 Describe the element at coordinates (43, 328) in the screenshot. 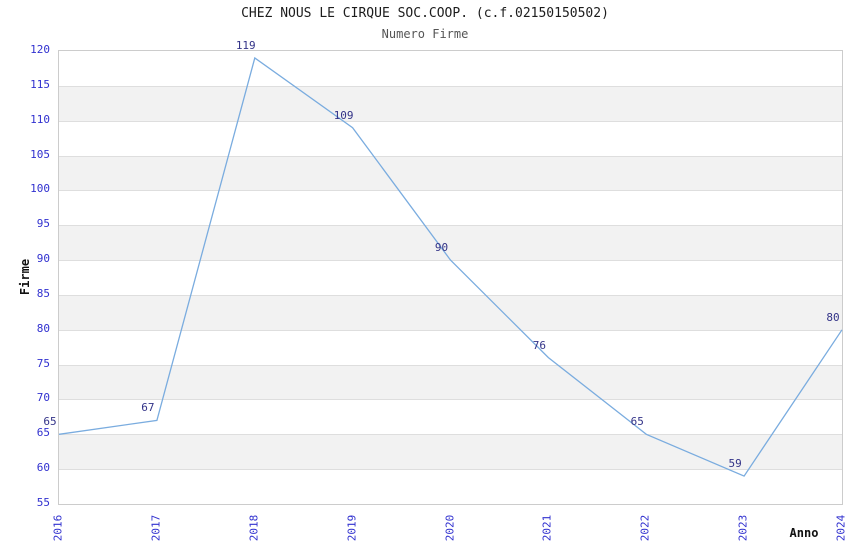

I see `y-tick-label: 80` at that location.